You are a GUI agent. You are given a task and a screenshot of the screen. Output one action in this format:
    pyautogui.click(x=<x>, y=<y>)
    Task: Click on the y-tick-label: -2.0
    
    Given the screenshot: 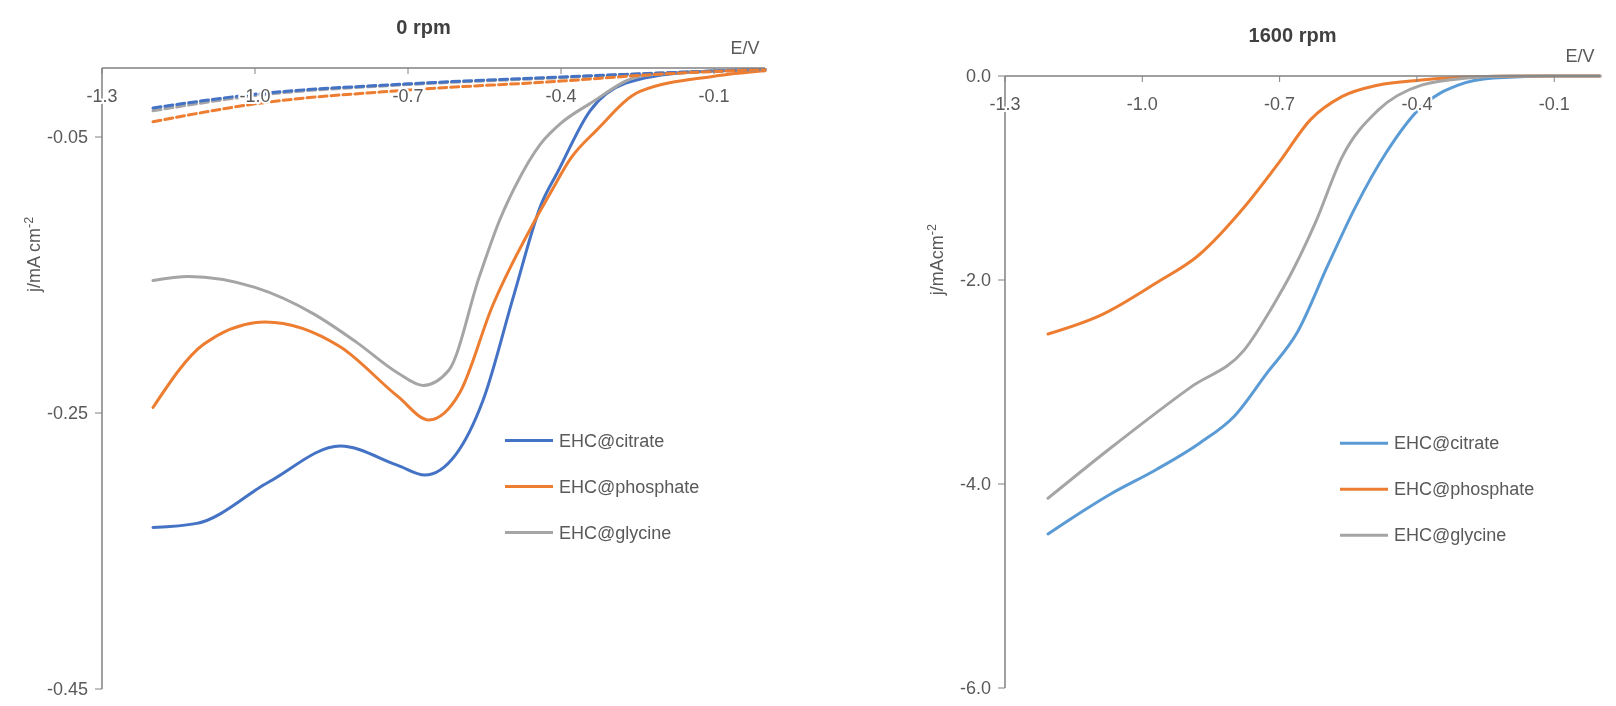 What is the action you would take?
    pyautogui.click(x=975, y=280)
    